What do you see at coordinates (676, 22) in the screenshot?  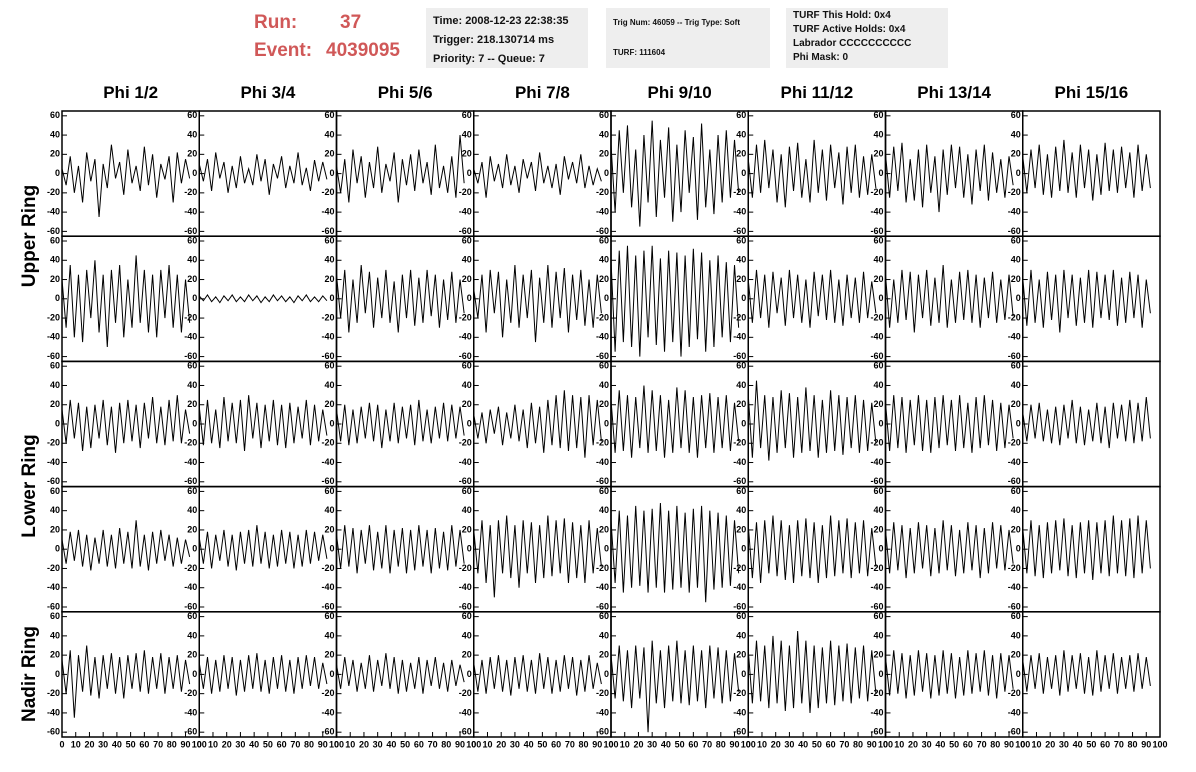 I see `info-text: Trig Num: 46059 -- Trig Type: Soft` at bounding box center [676, 22].